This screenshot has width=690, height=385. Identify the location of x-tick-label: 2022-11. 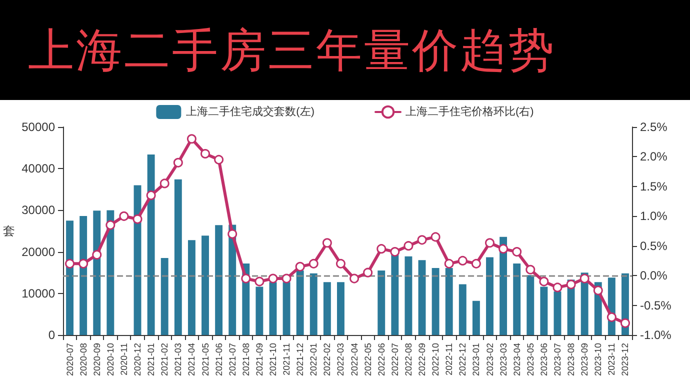
(449, 359).